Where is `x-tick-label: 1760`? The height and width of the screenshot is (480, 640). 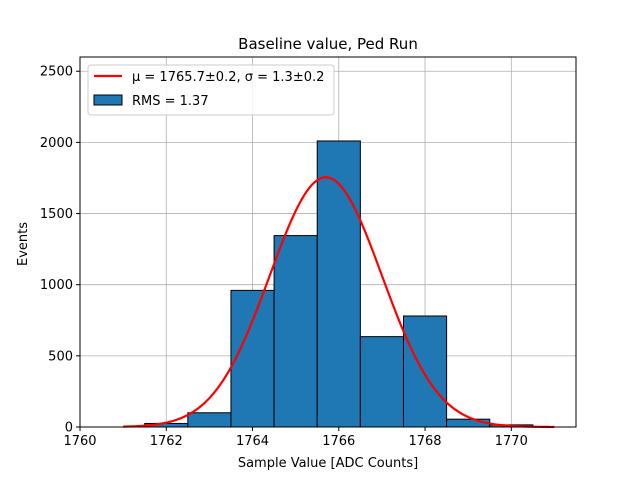 x-tick-label: 1760 is located at coordinates (79, 441).